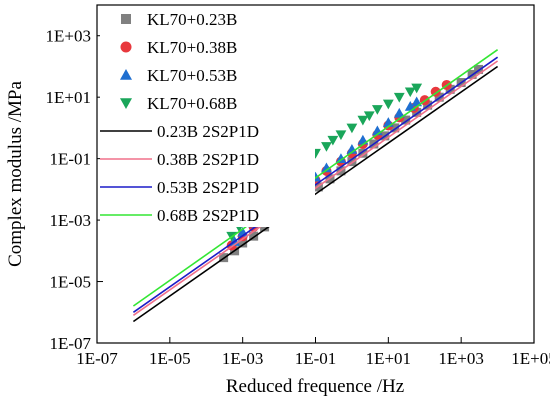 The width and height of the screenshot is (550, 402). I want to click on legend-item: 0.68B 2S2P1D, so click(179, 215).